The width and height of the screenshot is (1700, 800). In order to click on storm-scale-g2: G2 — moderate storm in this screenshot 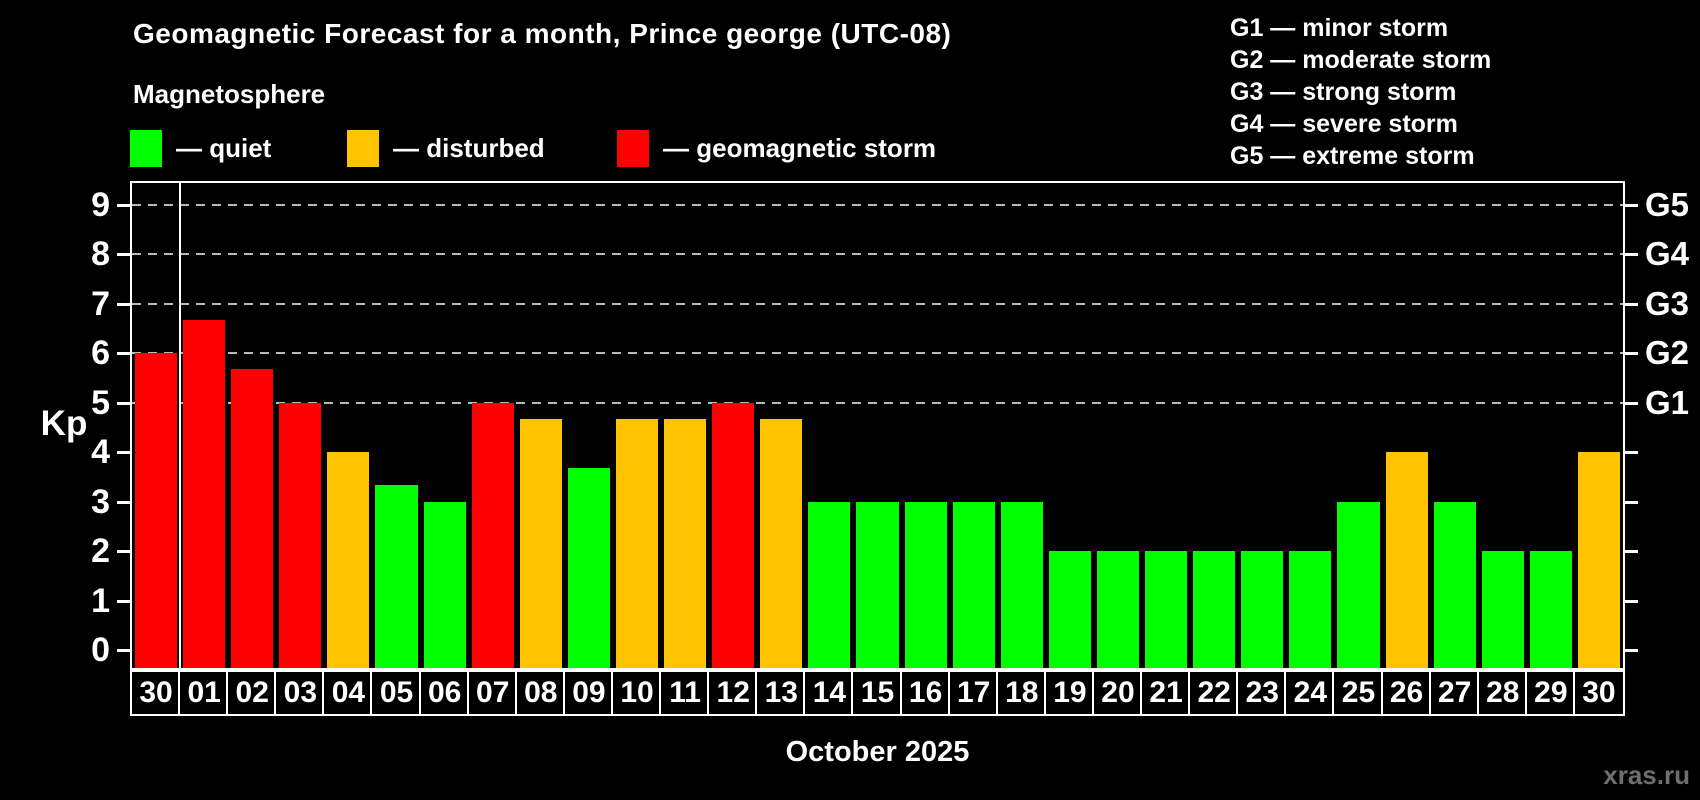, I will do `click(1361, 60)`.